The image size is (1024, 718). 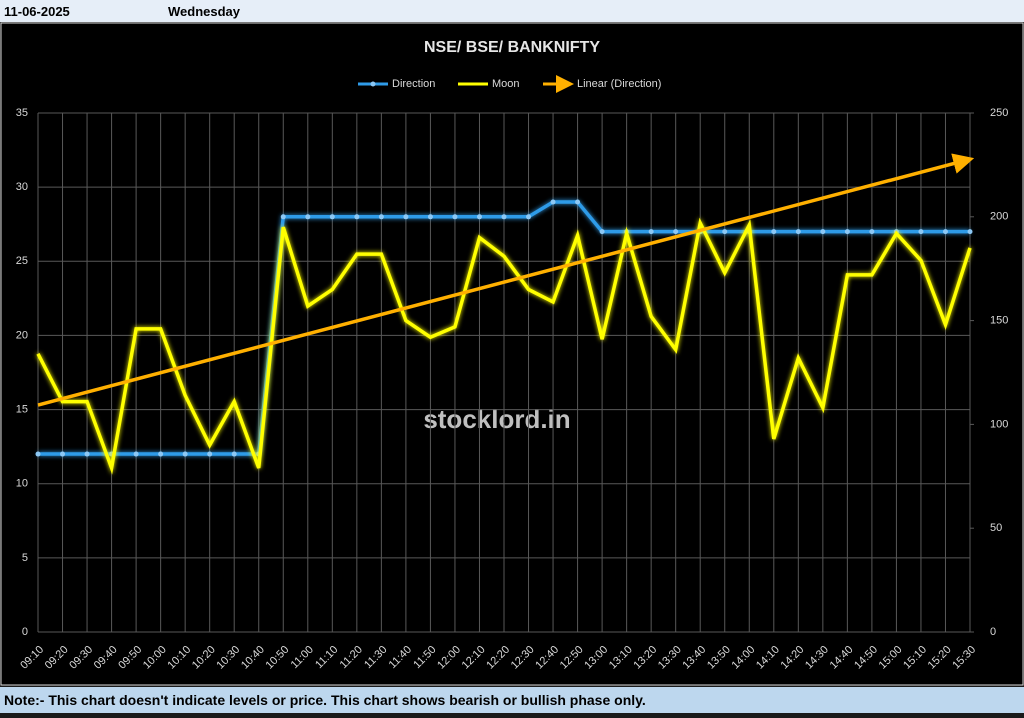 I want to click on y-tick-label: 5, so click(x=25, y=558).